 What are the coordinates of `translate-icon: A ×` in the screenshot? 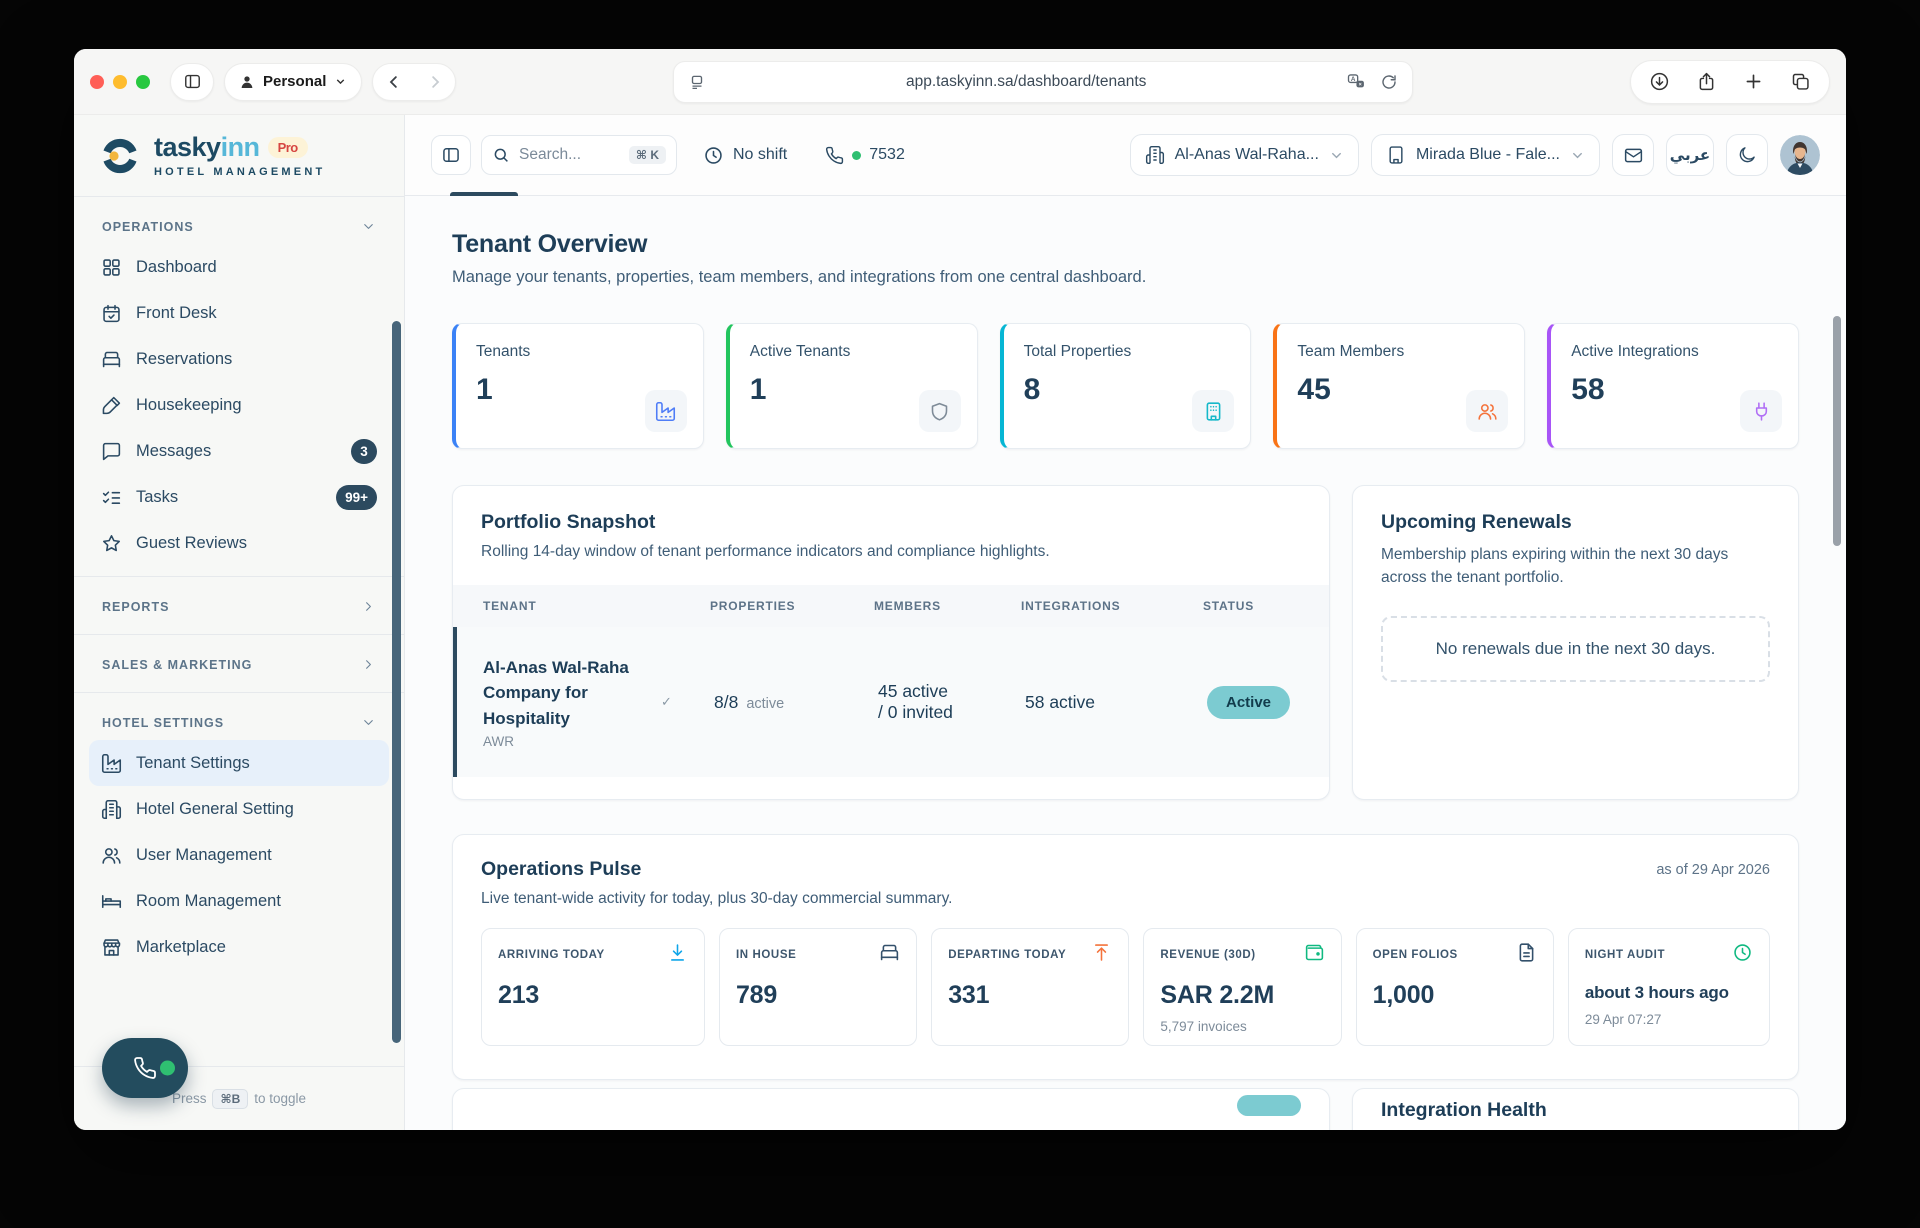 It's located at (1356, 82).